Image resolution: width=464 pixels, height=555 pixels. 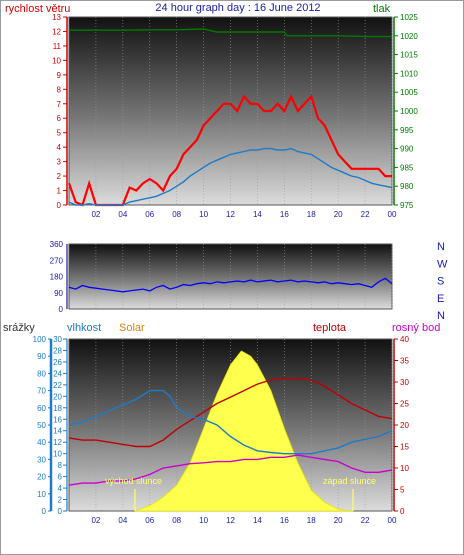 What do you see at coordinates (84, 328) in the screenshot?
I see `humidity-axis-title: vlhkost` at bounding box center [84, 328].